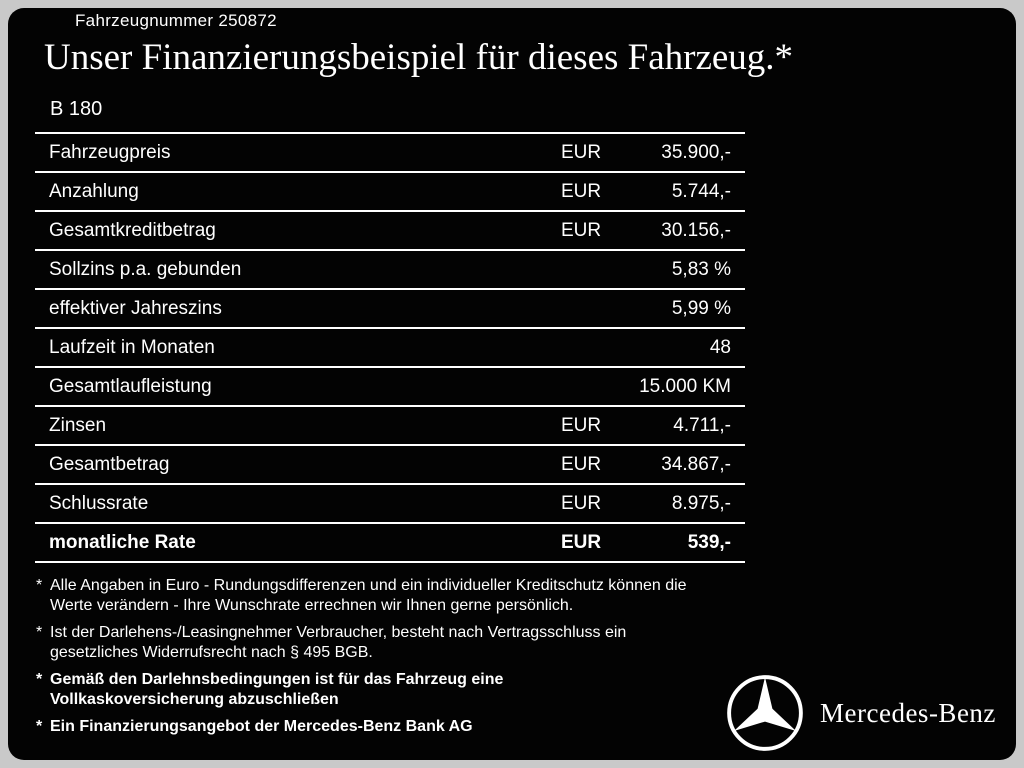 Image resolution: width=1024 pixels, height=768 pixels. What do you see at coordinates (78, 425) in the screenshot?
I see `row-label: Zinsen` at bounding box center [78, 425].